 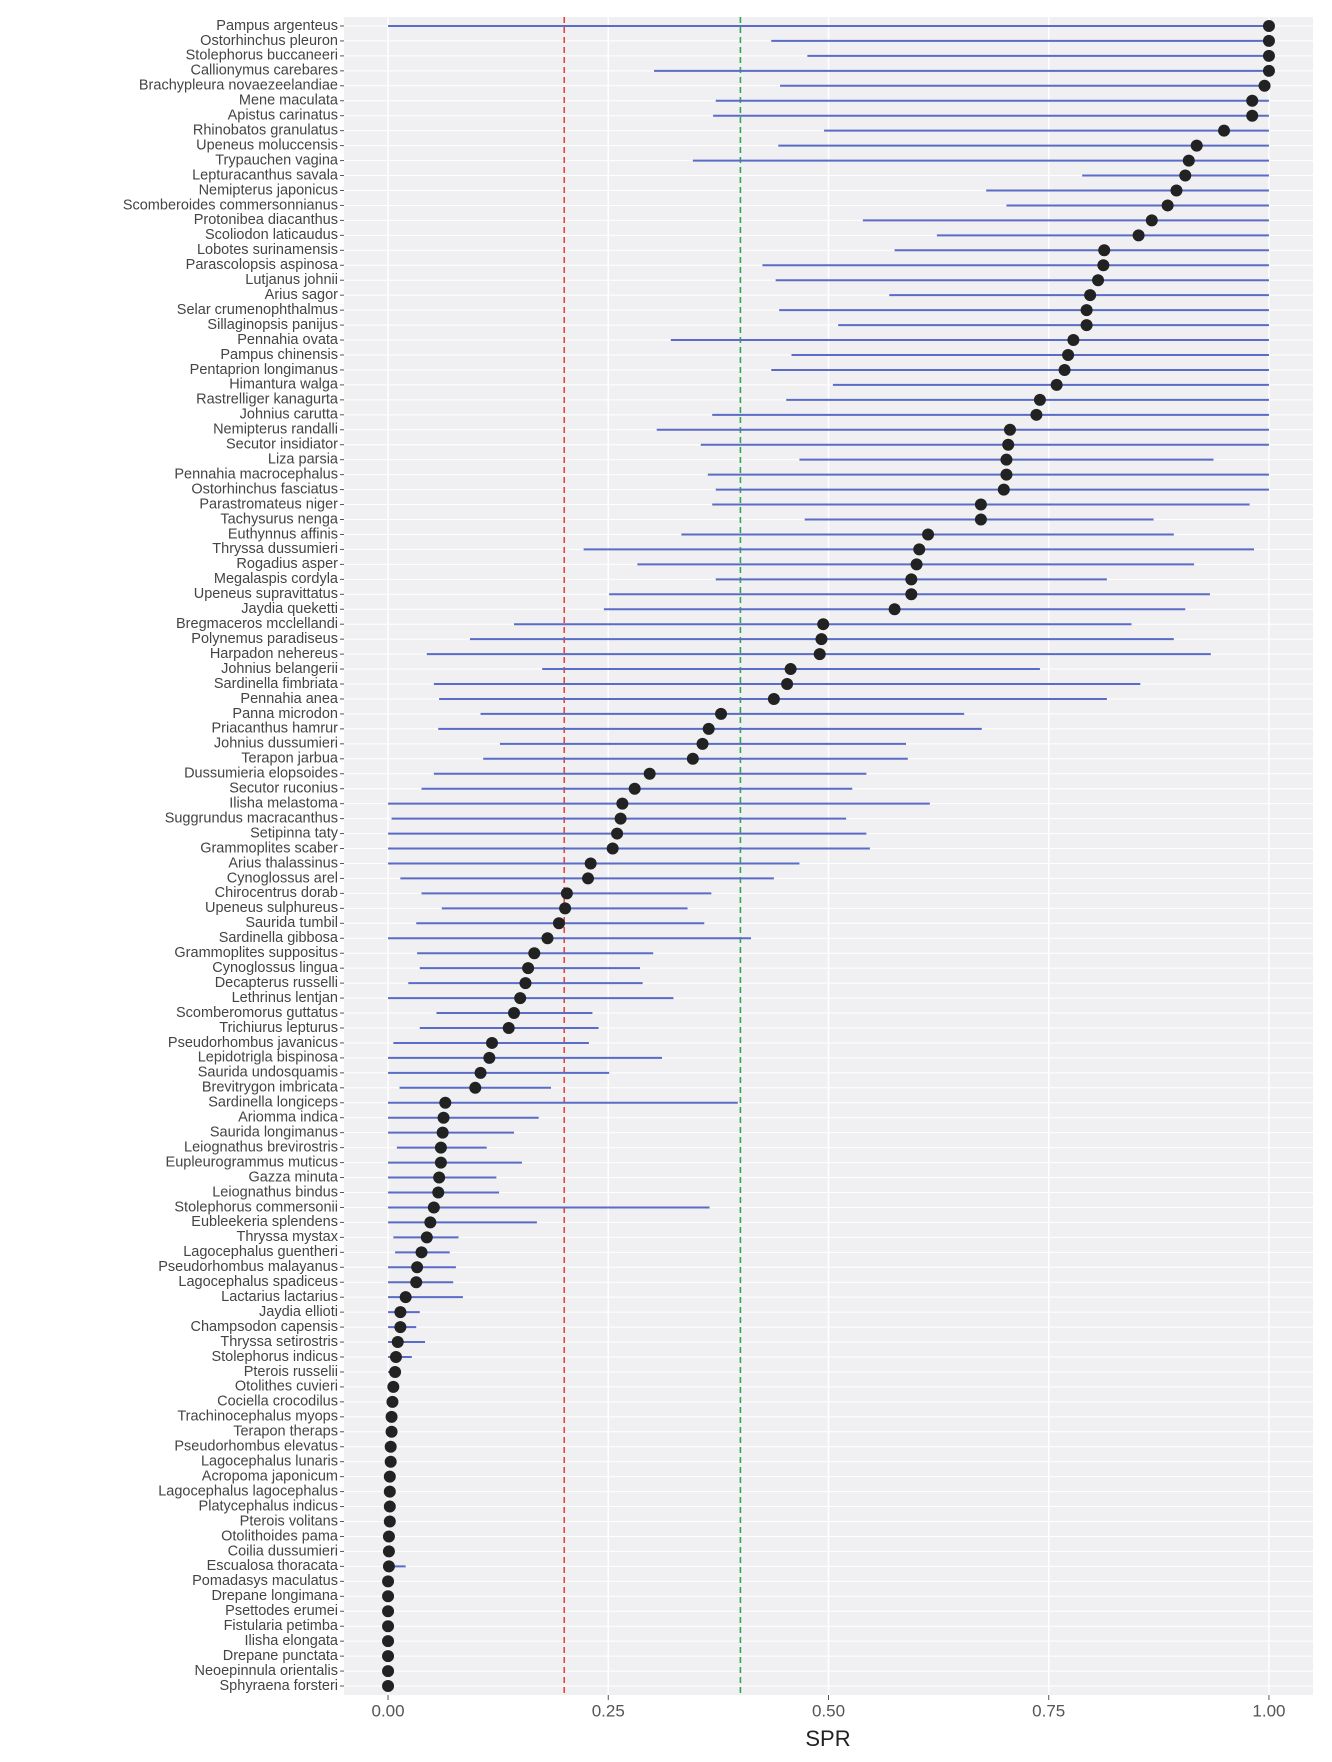 I want to click on y-tick-label: Panna microdon, so click(x=285, y=714).